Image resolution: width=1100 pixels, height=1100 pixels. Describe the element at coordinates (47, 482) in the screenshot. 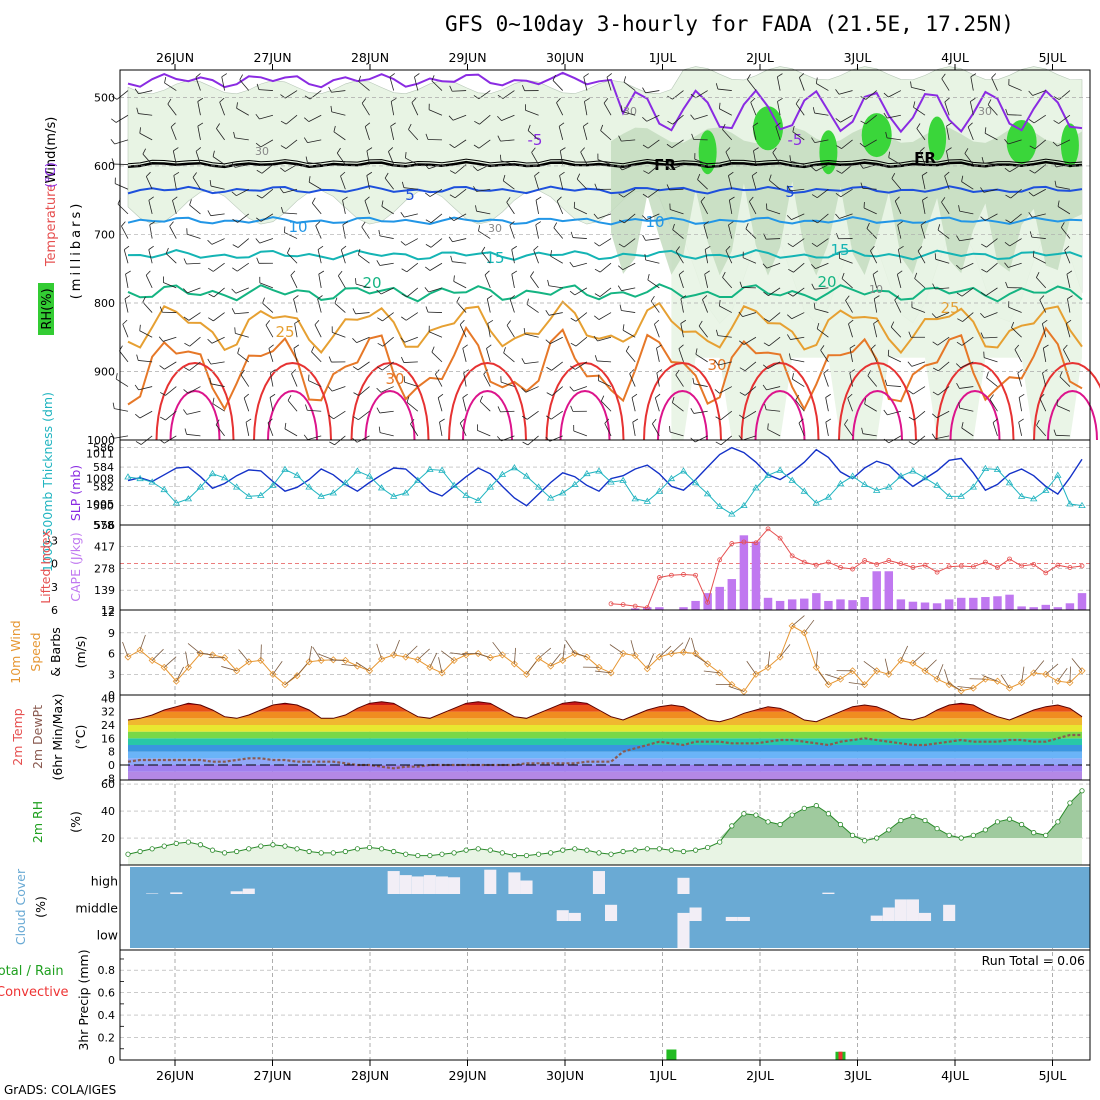

I see `thickness-label: 1000-500mb Thickness (dm)` at that location.